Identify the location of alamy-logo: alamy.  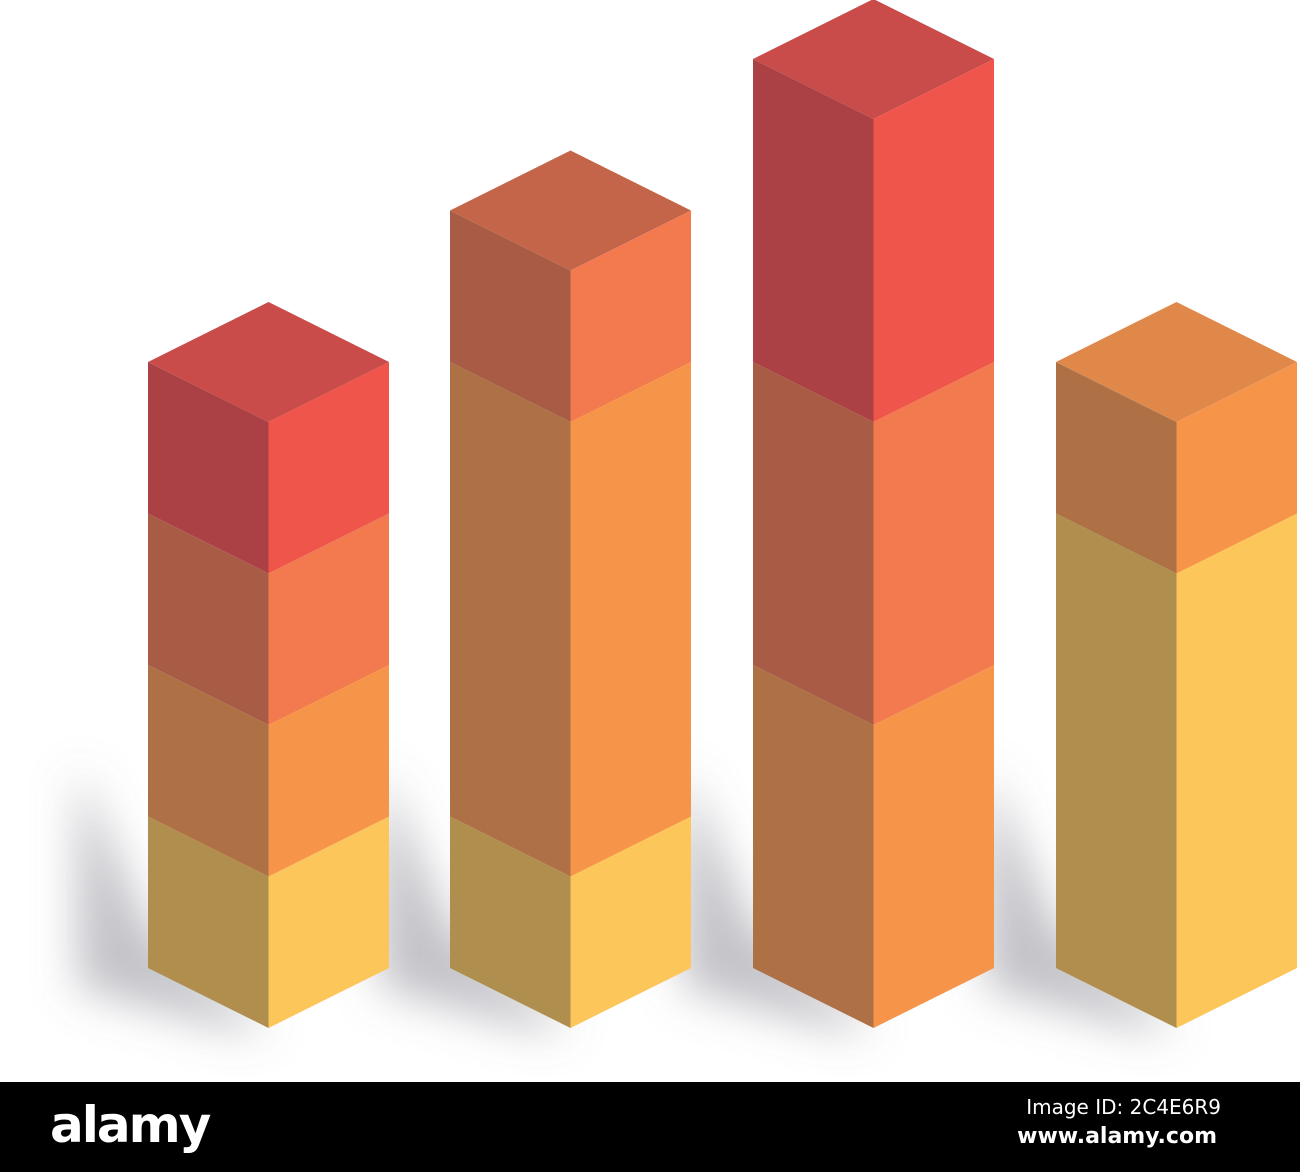
(130, 1125).